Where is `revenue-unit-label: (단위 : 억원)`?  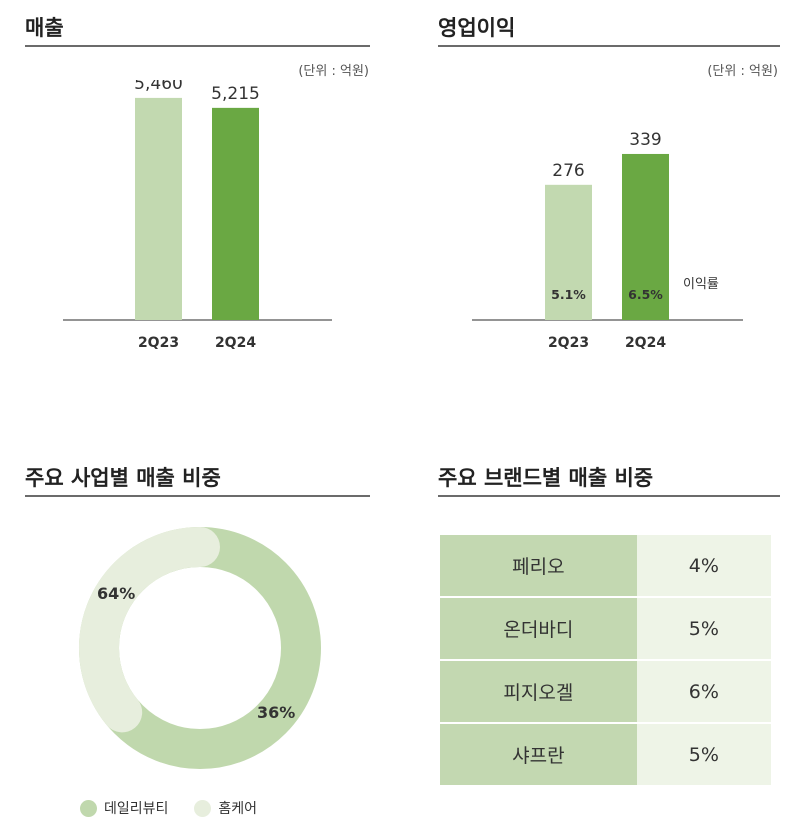 revenue-unit-label: (단위 : 억원) is located at coordinates (333, 71).